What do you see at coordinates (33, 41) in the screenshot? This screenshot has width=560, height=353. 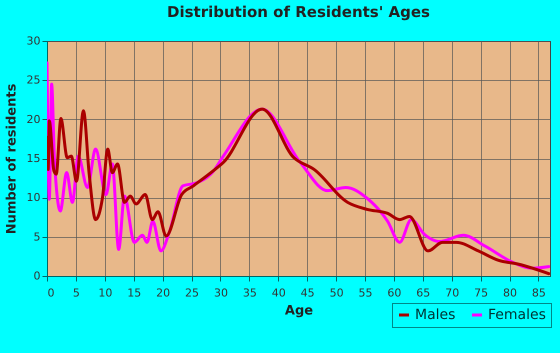 I see `y-tick-label: 30` at bounding box center [33, 41].